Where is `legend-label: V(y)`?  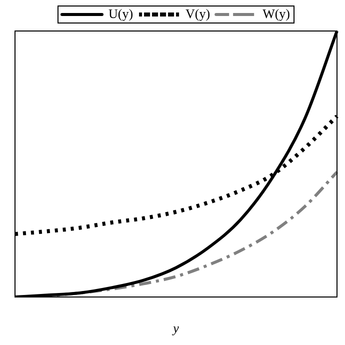
legend-label: V(y) is located at coordinates (198, 13).